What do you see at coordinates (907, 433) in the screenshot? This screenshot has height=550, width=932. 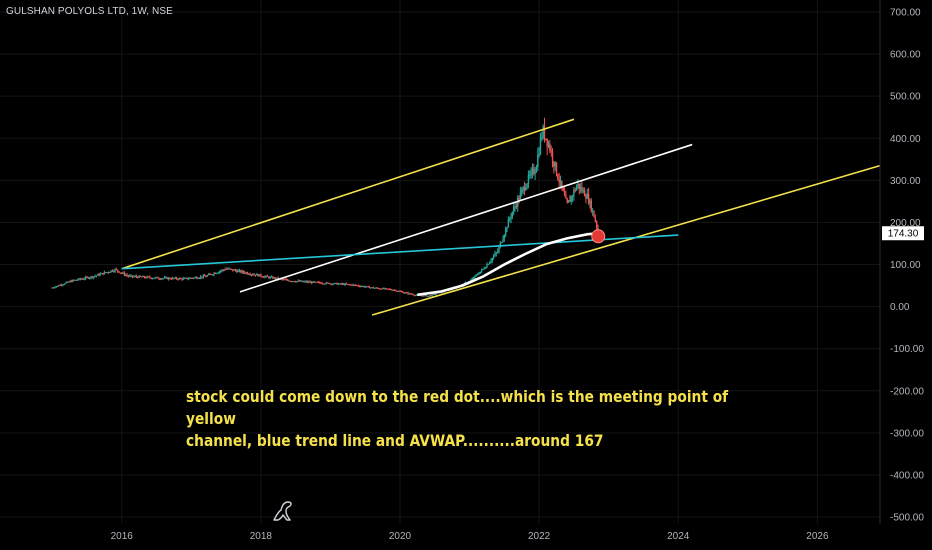 I see `y-tick-label: -300.00` at bounding box center [907, 433].